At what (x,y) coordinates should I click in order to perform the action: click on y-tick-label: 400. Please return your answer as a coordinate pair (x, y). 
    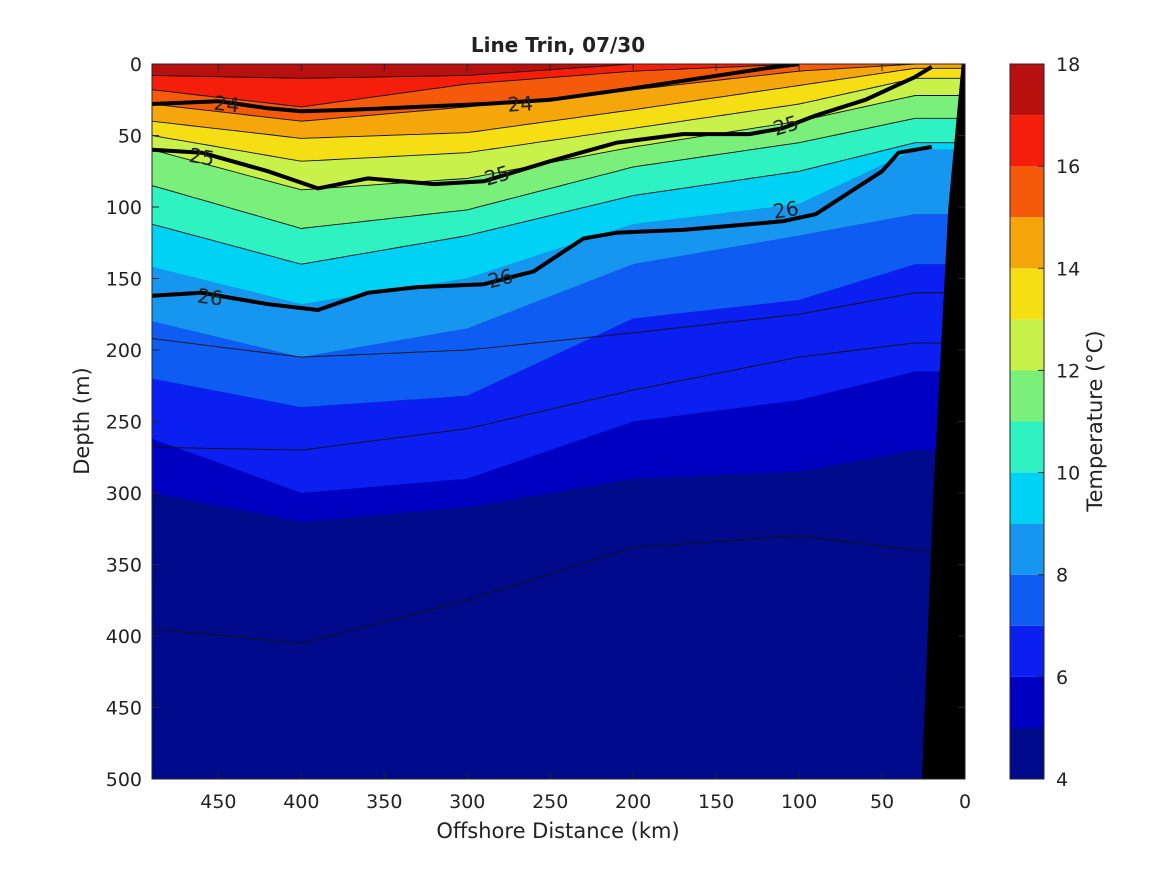
    Looking at the image, I should click on (124, 637).